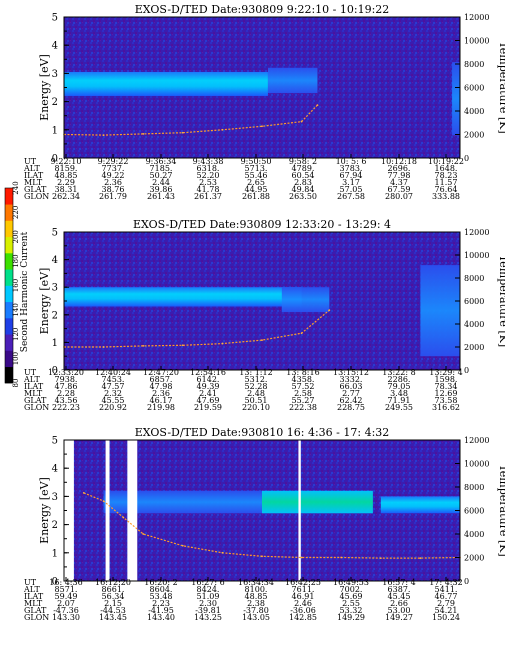 The height and width of the screenshot is (649, 505). I want to click on ephemeris-value: 8424., so click(208, 589).